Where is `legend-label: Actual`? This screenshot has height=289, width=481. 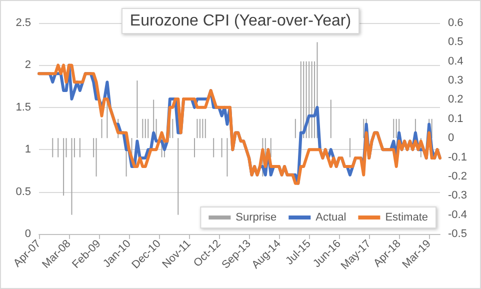
legend-label: Actual is located at coordinates (331, 218).